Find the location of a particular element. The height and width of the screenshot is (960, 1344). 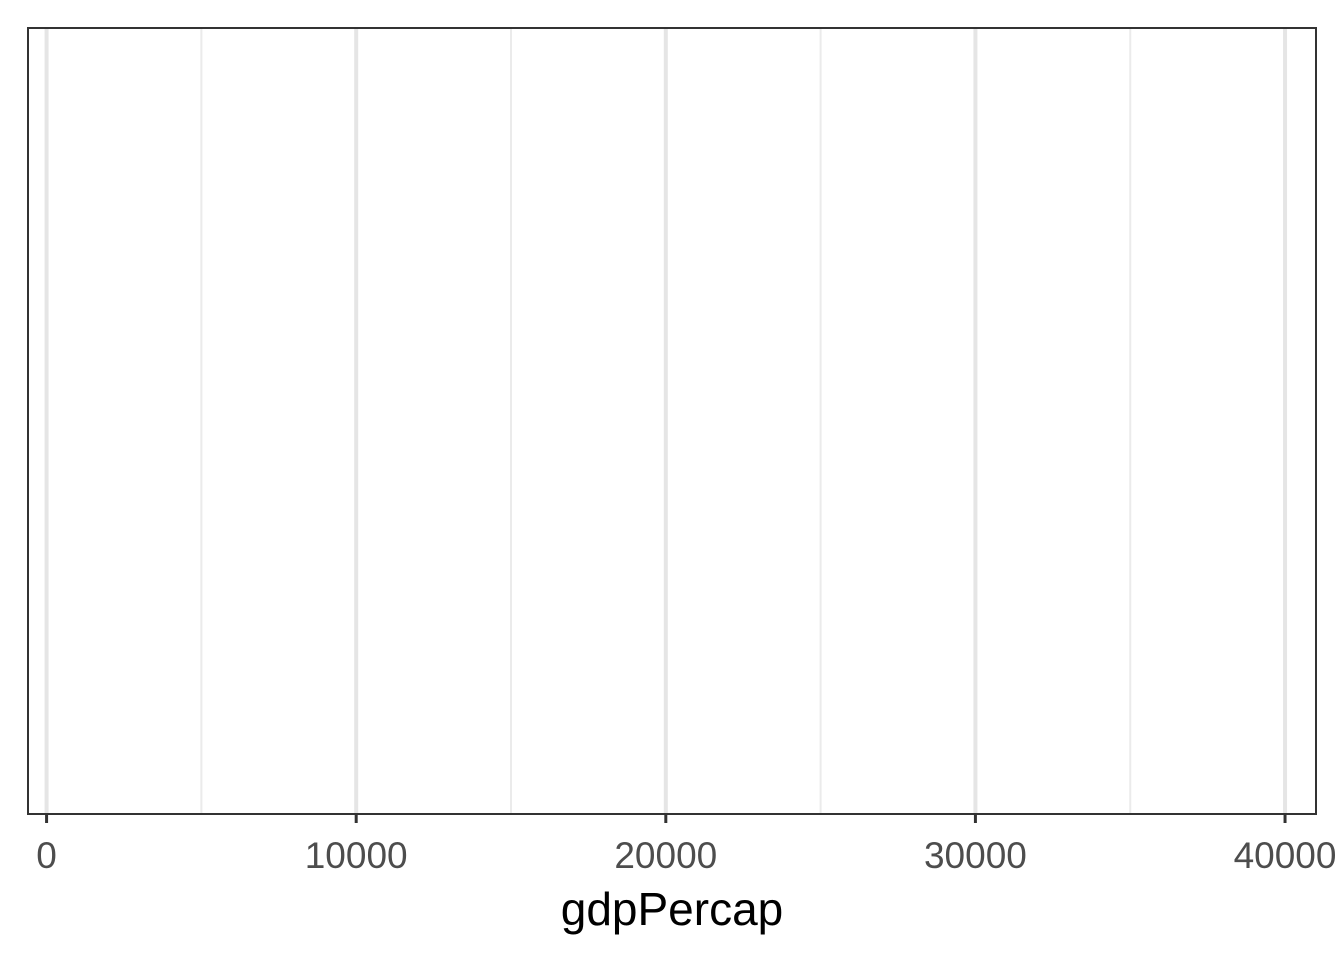

x-axis-ticks is located at coordinates (666, 818).